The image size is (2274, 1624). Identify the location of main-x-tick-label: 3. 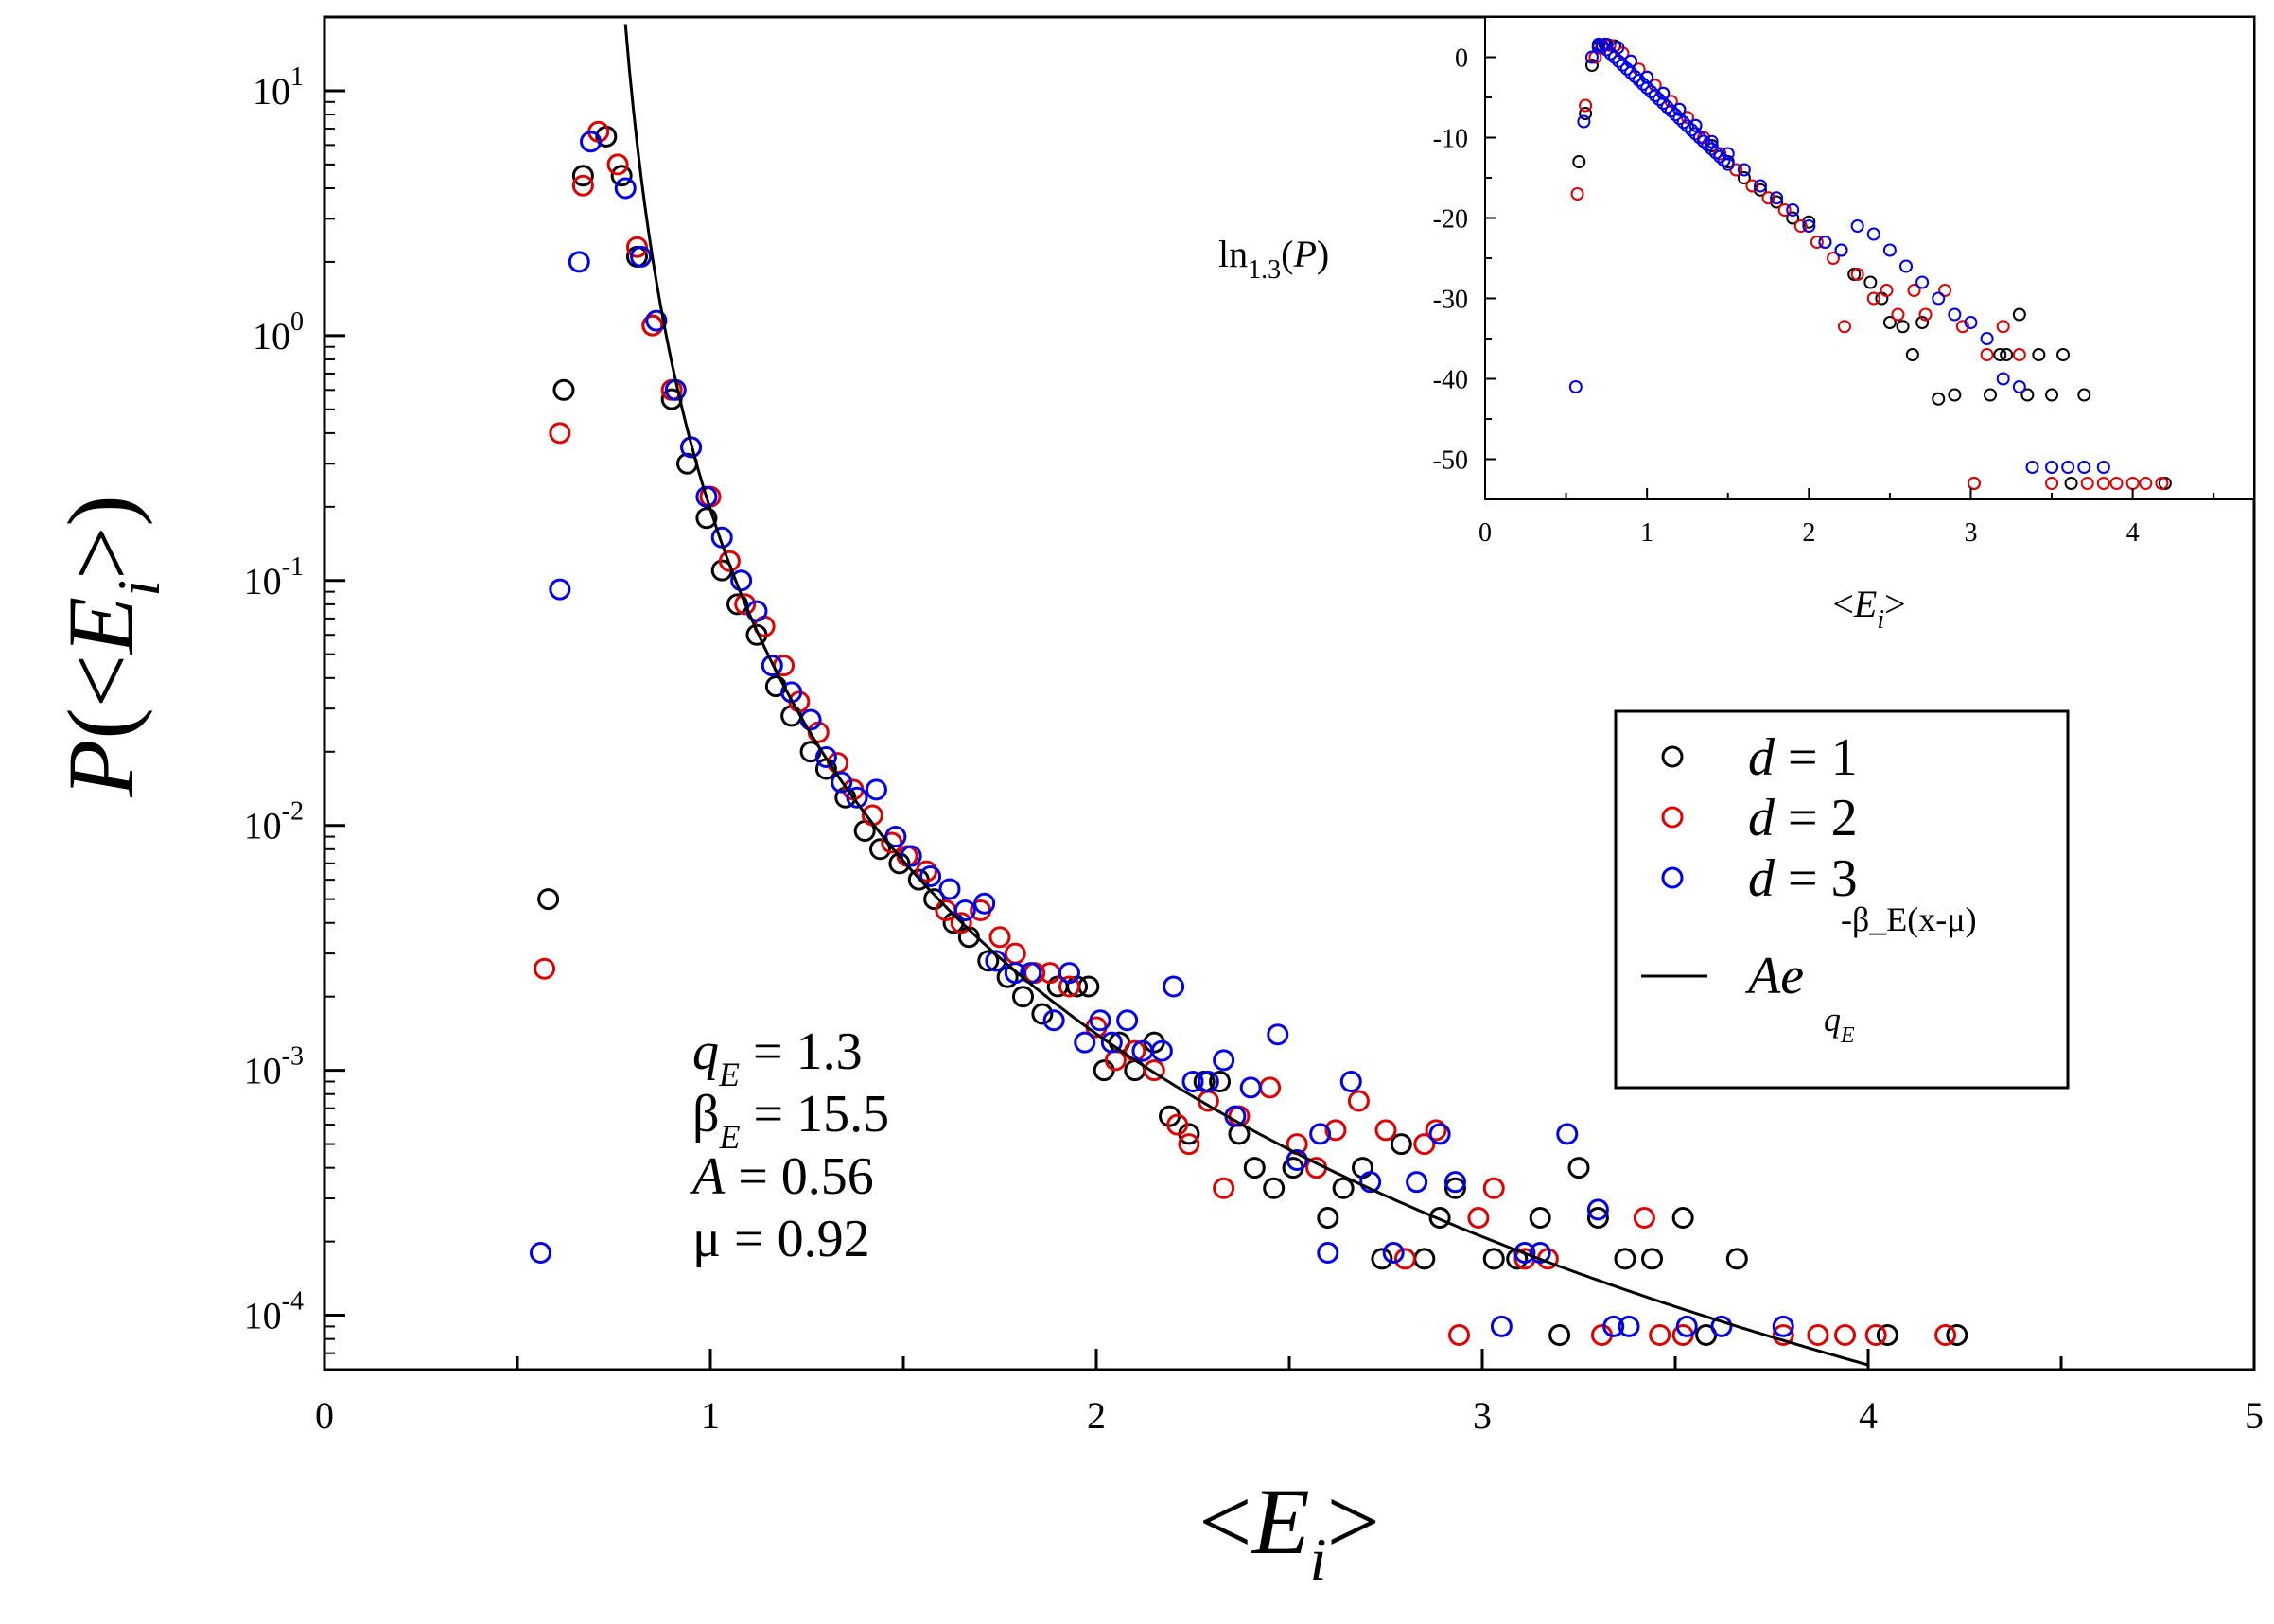
(1483, 1415).